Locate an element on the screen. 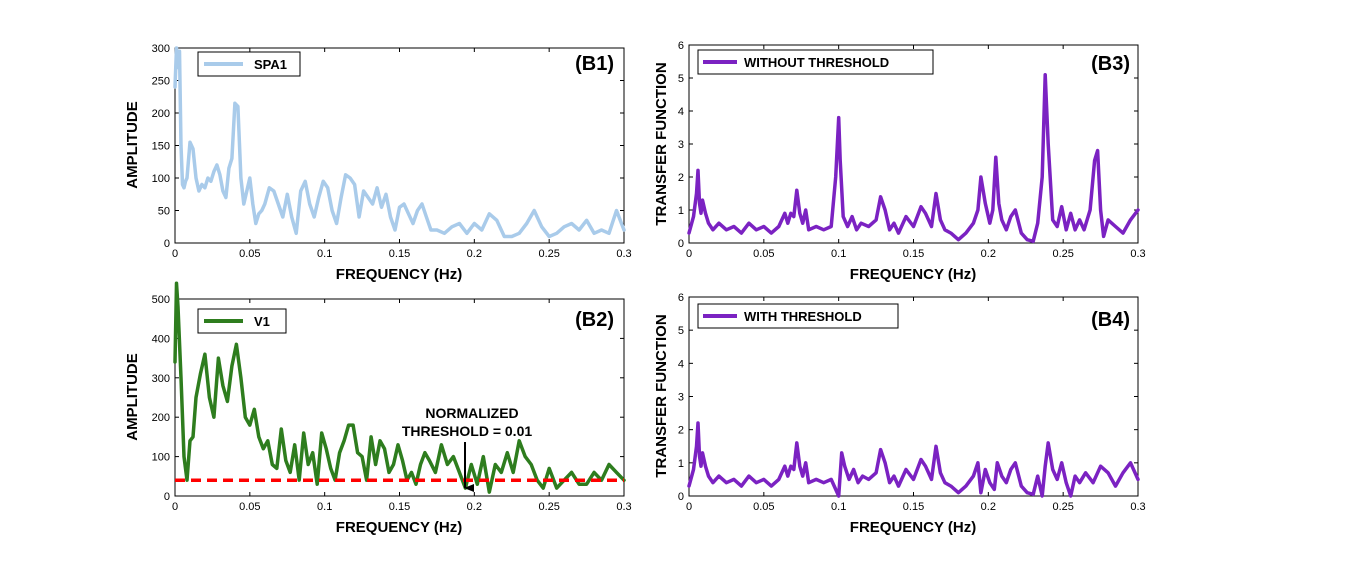 This screenshot has height=587, width=1346. y-tick-label: 150 is located at coordinates (161, 147).